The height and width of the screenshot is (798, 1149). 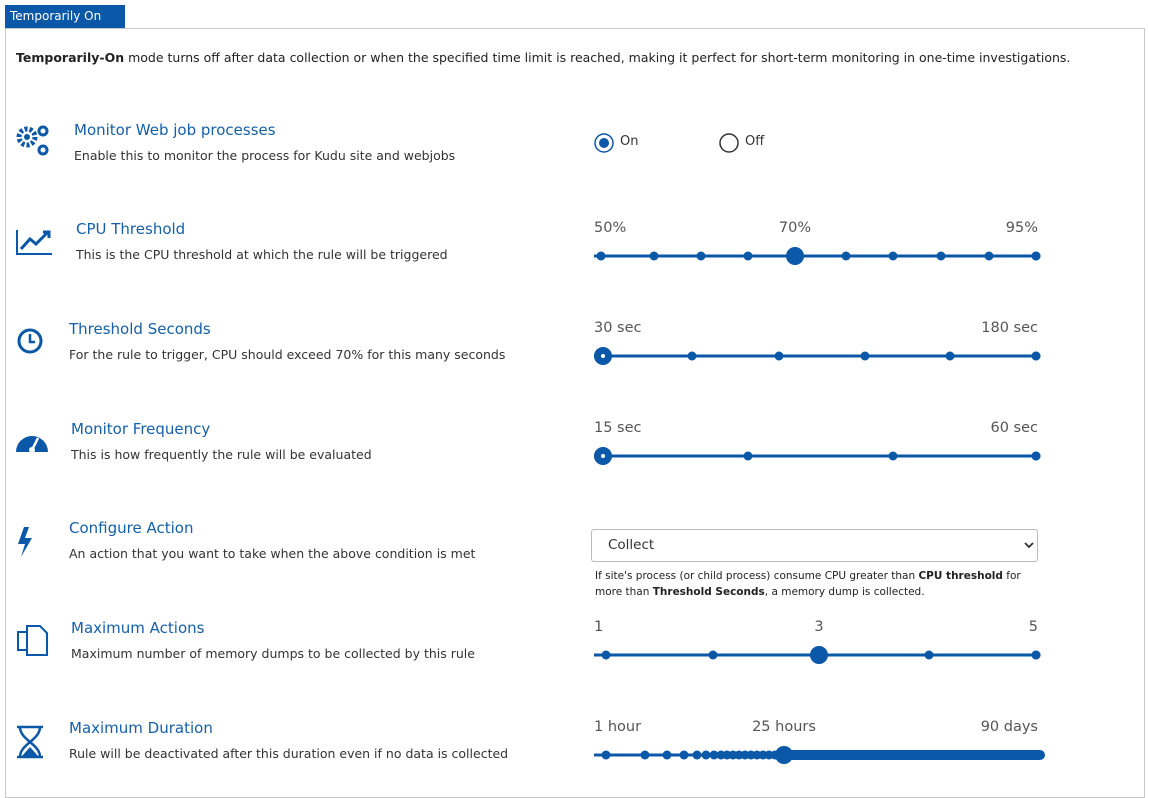 I want to click on setting-title: Monitor Frequency, so click(x=141, y=429).